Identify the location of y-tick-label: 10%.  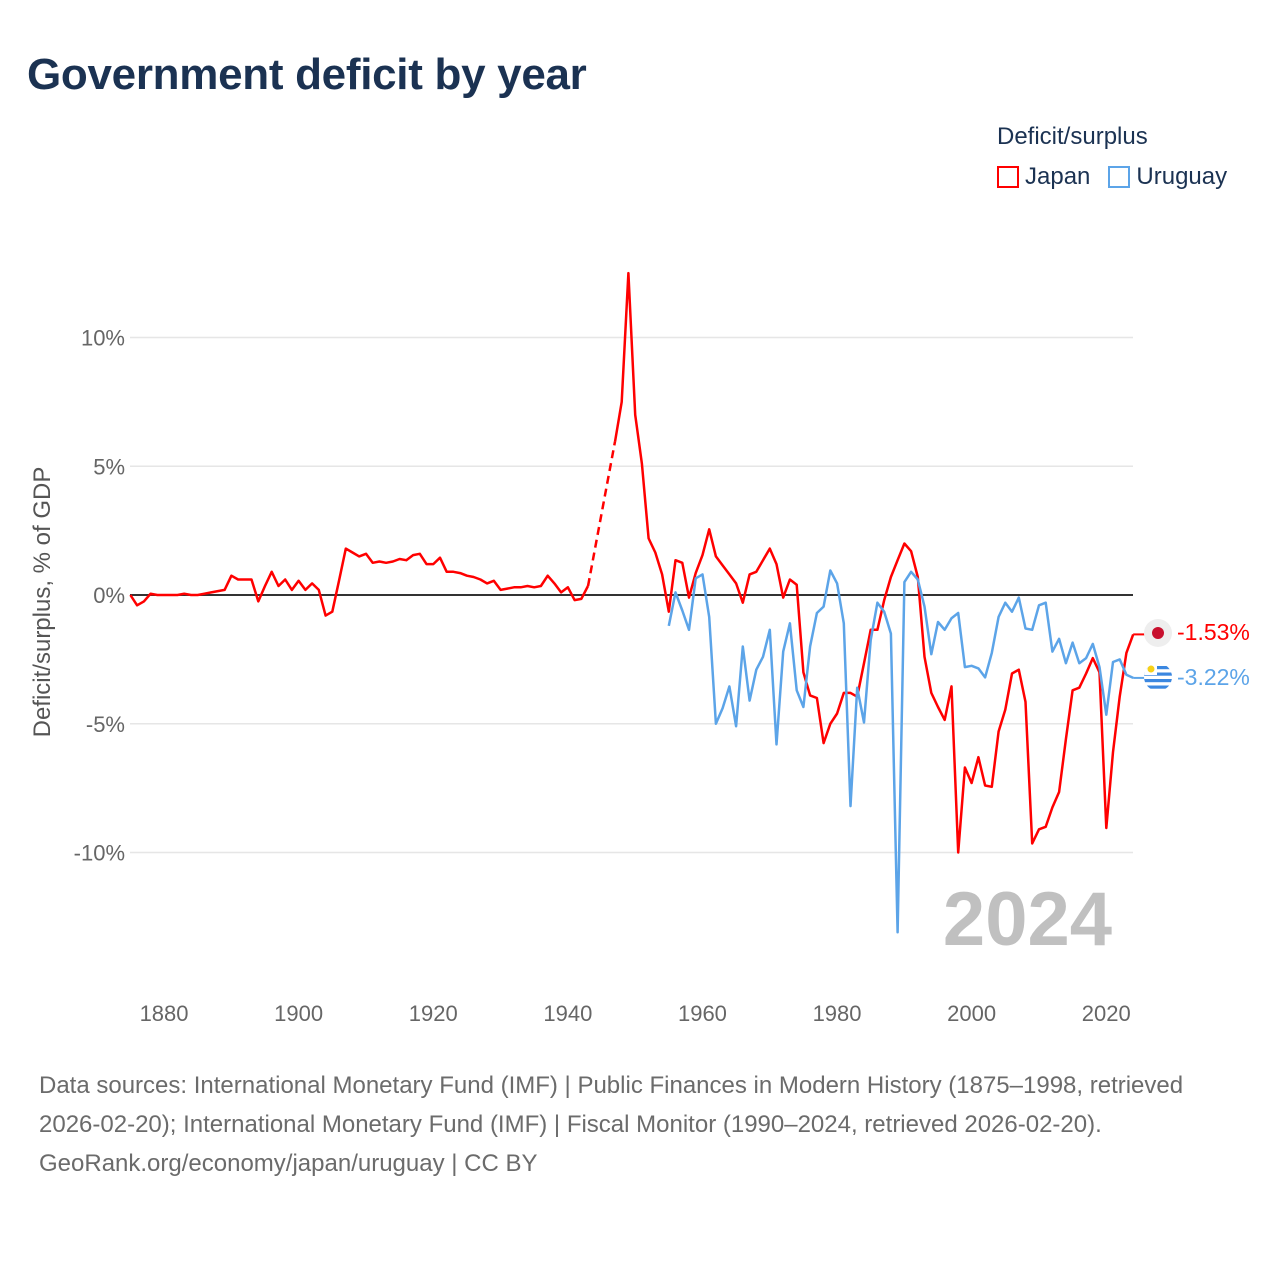
(103, 338).